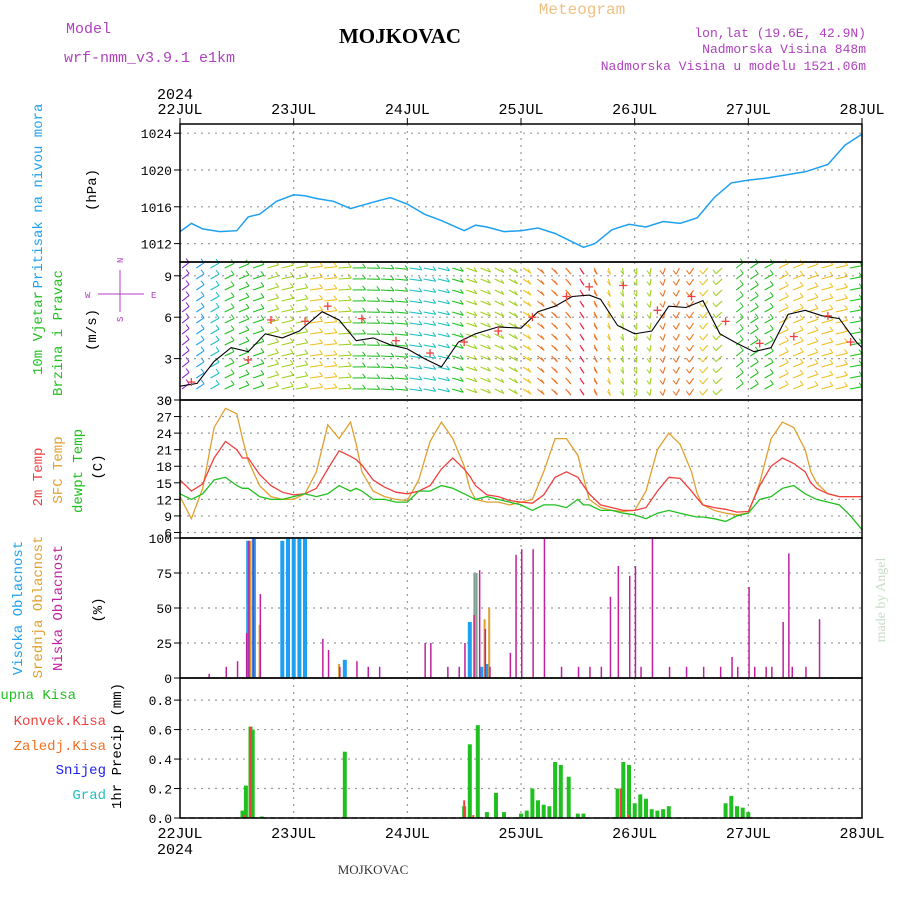 The height and width of the screenshot is (900, 900). I want to click on x-tick-label-bottom: 27JUL, so click(748, 834).